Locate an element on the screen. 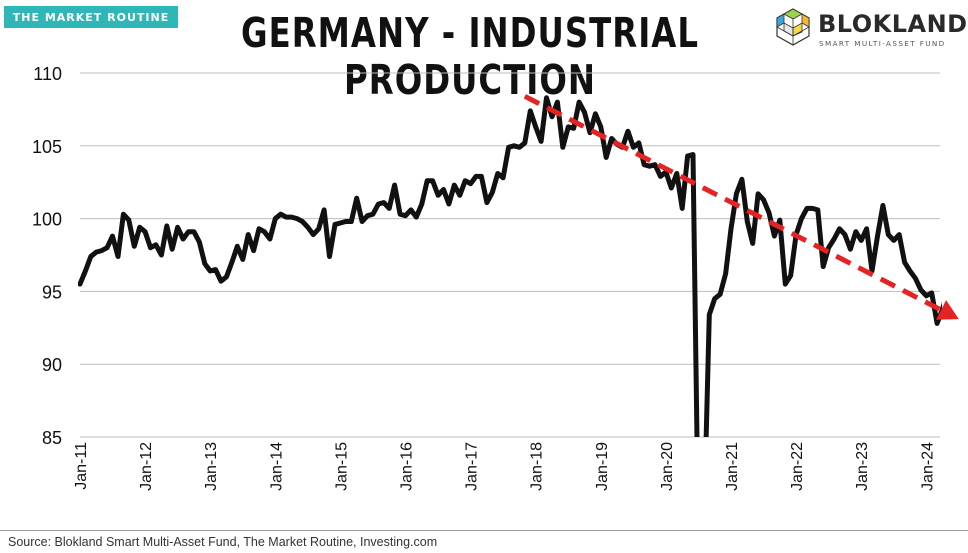 This screenshot has width=968, height=553. y-tick-label-105: 105 is located at coordinates (47, 147).